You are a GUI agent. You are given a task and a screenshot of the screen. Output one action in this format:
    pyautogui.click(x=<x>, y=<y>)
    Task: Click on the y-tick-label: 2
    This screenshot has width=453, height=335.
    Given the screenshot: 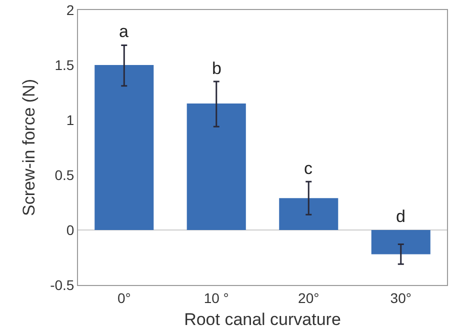 What is the action you would take?
    pyautogui.click(x=70, y=10)
    